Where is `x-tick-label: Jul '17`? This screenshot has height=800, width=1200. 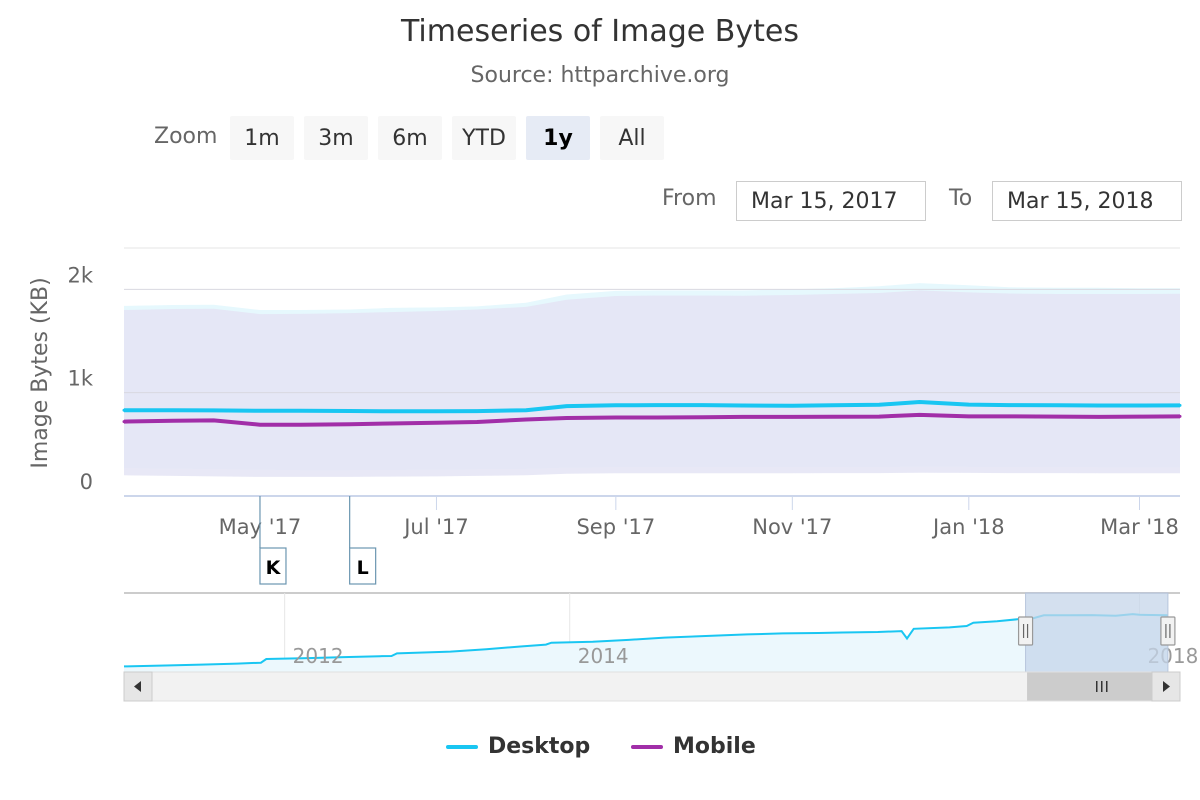
x-tick-label: Jul '17 is located at coordinates (435, 527).